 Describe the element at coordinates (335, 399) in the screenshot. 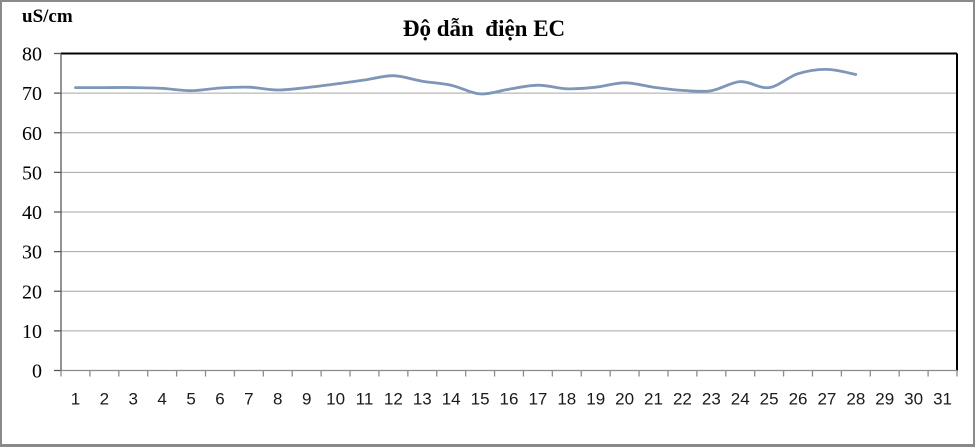

I see `x-tick-label: 10` at that location.